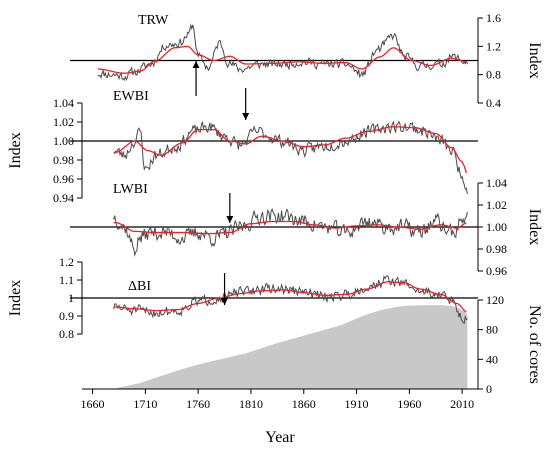  Describe the element at coordinates (277, 400) in the screenshot. I see `x-axis-ticks: 1660 1710 1760 1810 1860 1910 1960 2010` at that location.